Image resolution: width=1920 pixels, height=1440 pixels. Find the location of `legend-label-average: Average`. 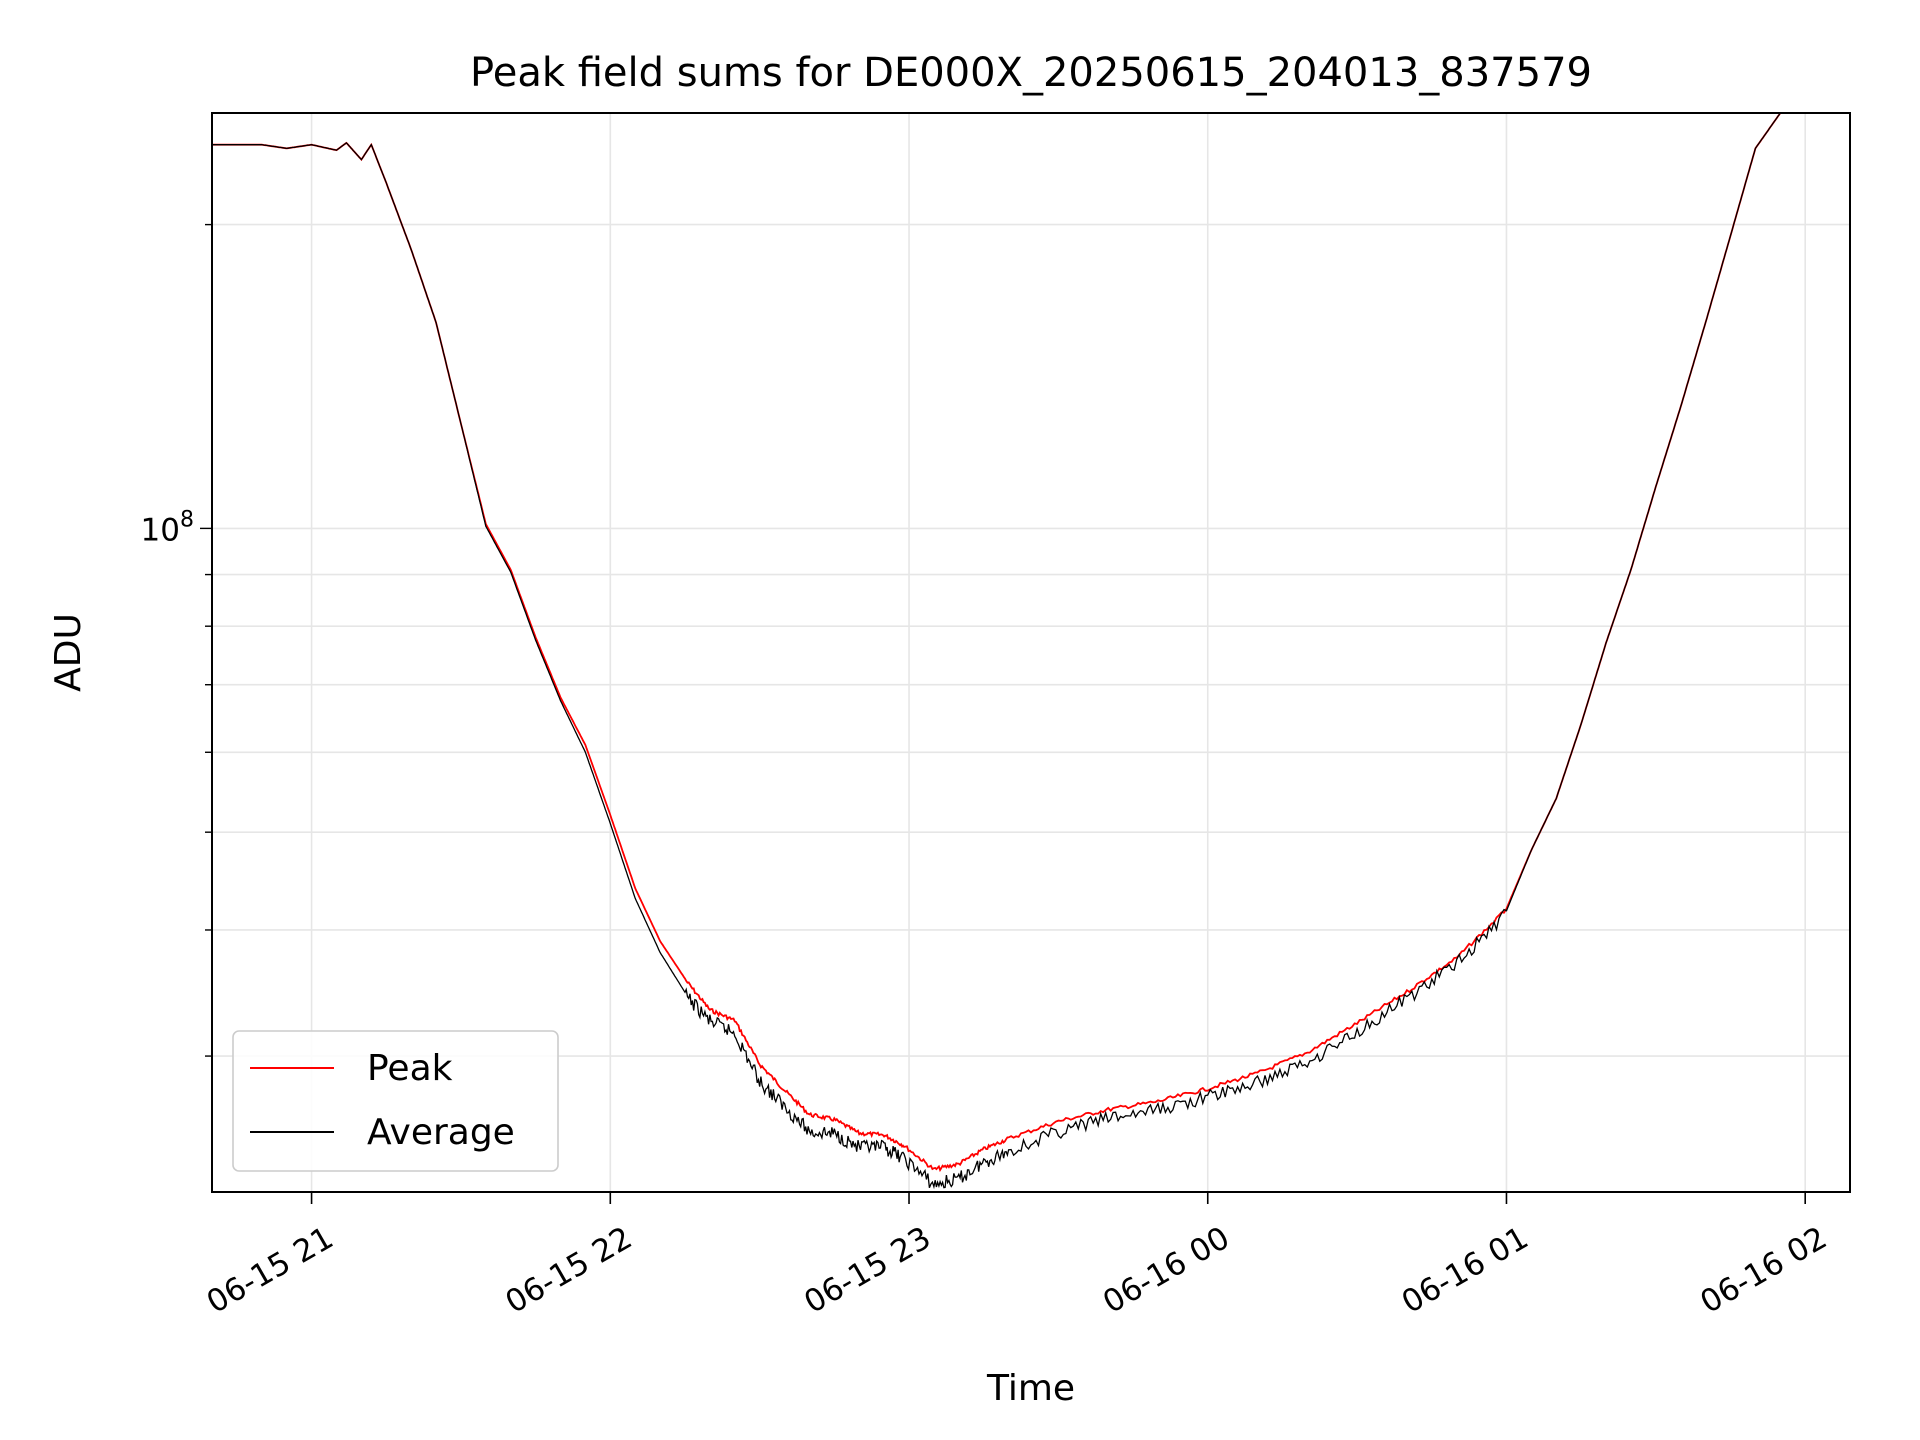

legend-label-average: Average is located at coordinates (441, 1132).